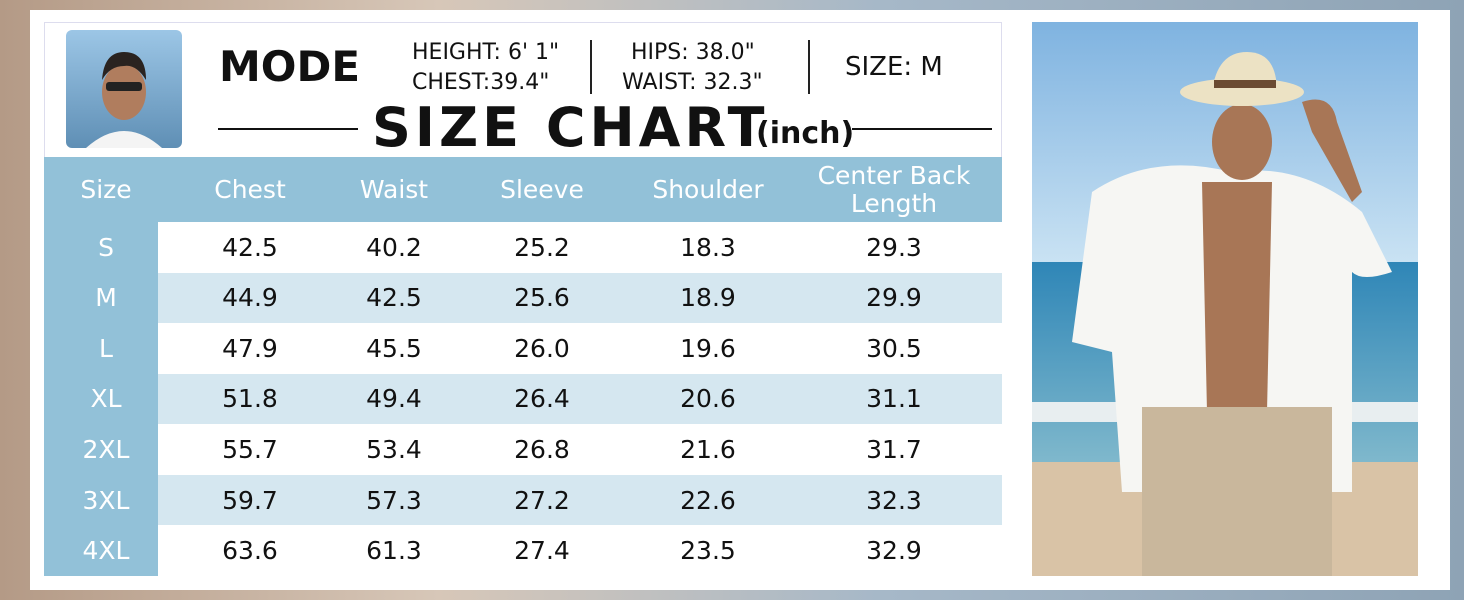  What do you see at coordinates (894, 551) in the screenshot?
I see `table-cell: 32.9` at bounding box center [894, 551].